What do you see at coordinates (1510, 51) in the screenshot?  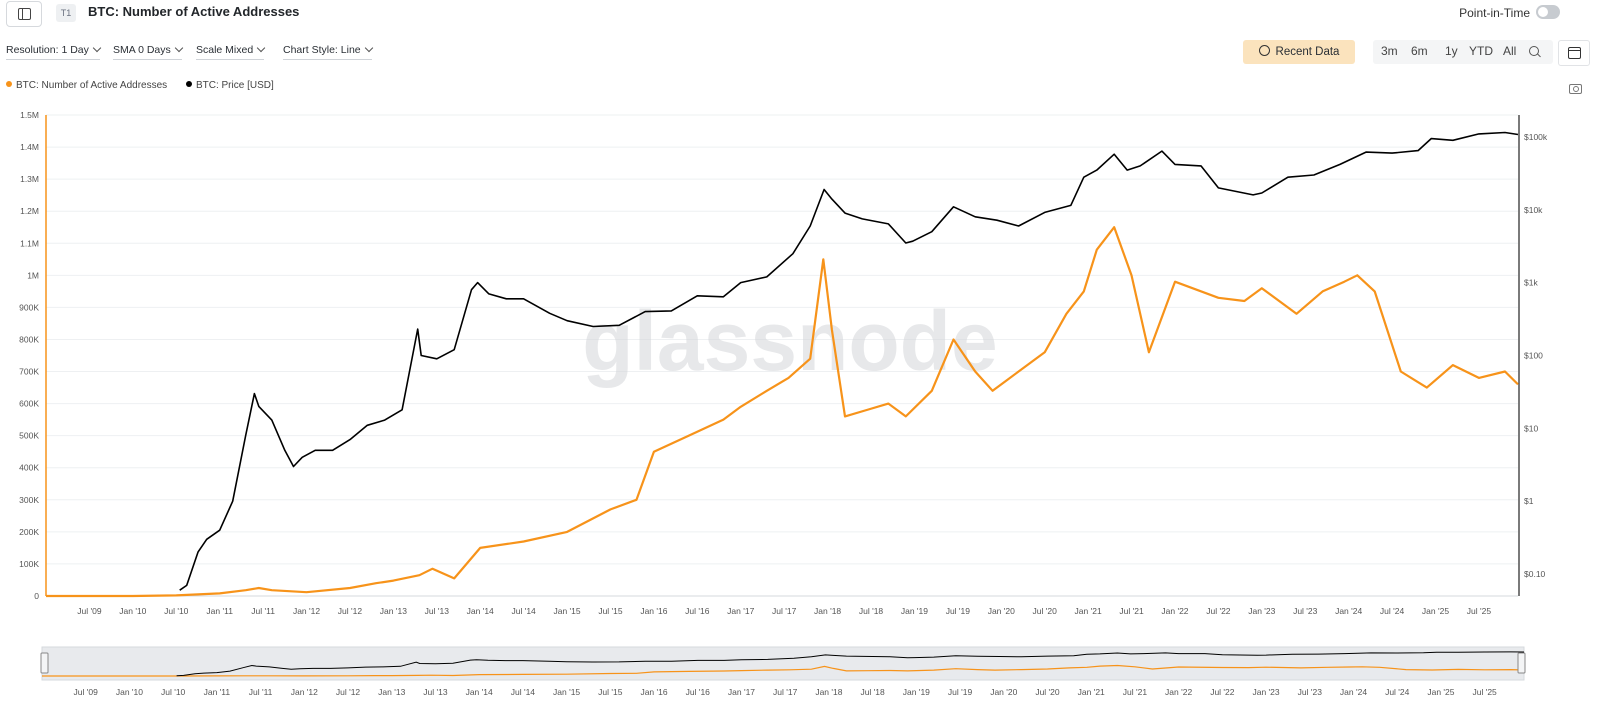 I see `range-all-button: All` at bounding box center [1510, 51].